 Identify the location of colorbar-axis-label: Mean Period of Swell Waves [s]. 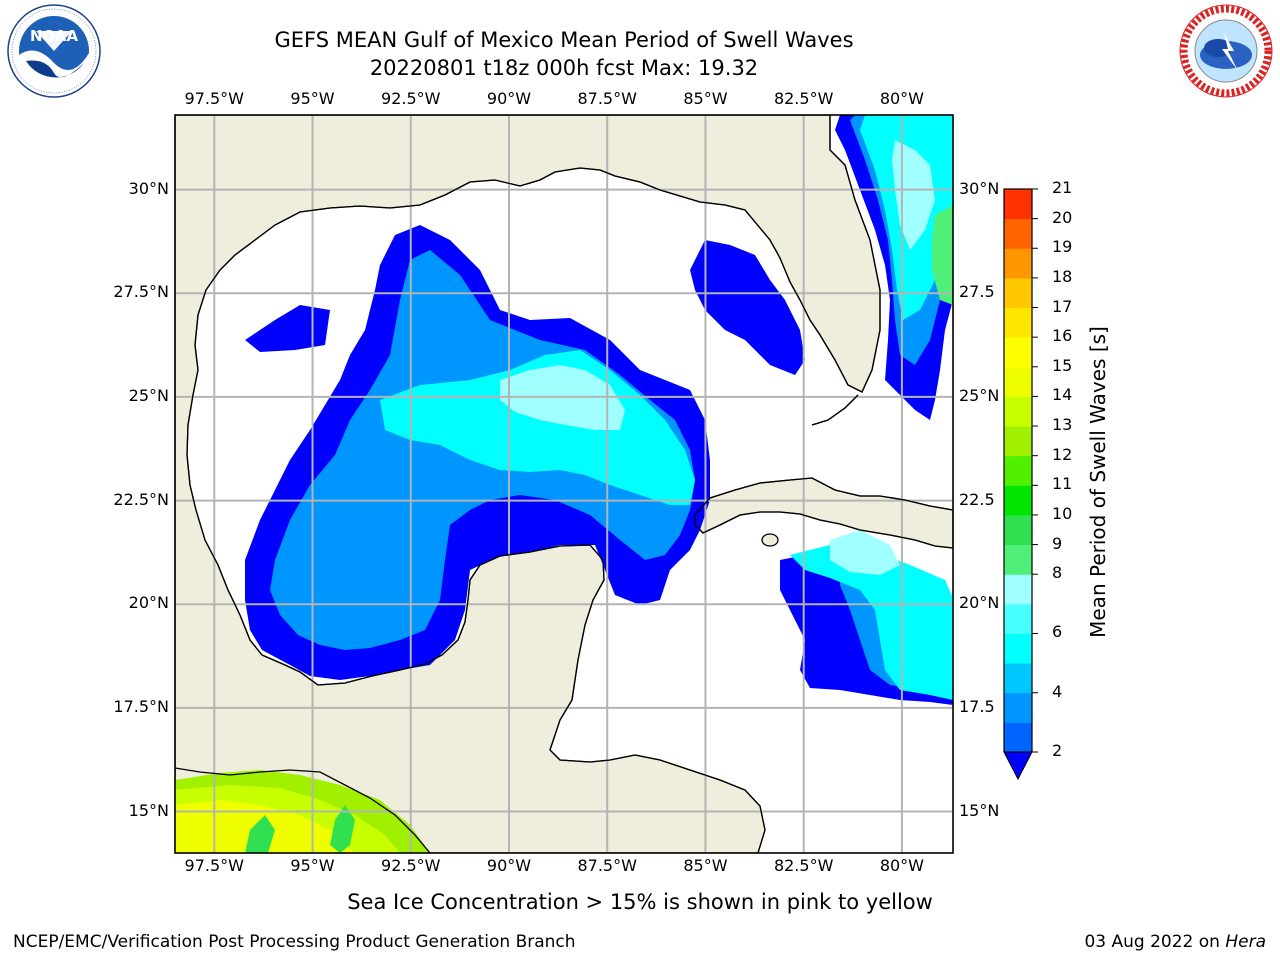
(1098, 482).